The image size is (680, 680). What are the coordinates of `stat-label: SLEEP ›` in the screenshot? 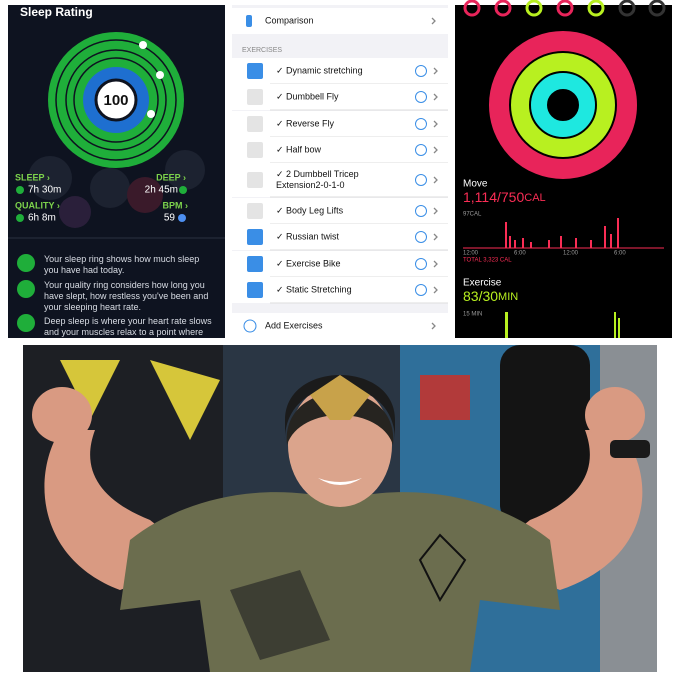 It's located at (32, 177).